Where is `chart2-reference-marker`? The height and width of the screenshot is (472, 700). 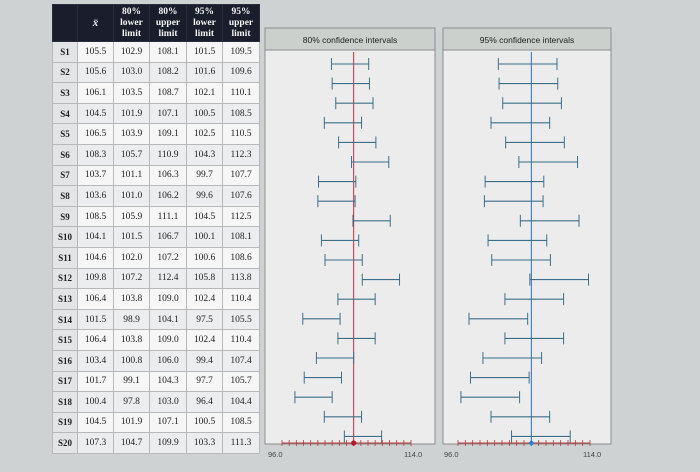 chart2-reference-marker is located at coordinates (531, 443).